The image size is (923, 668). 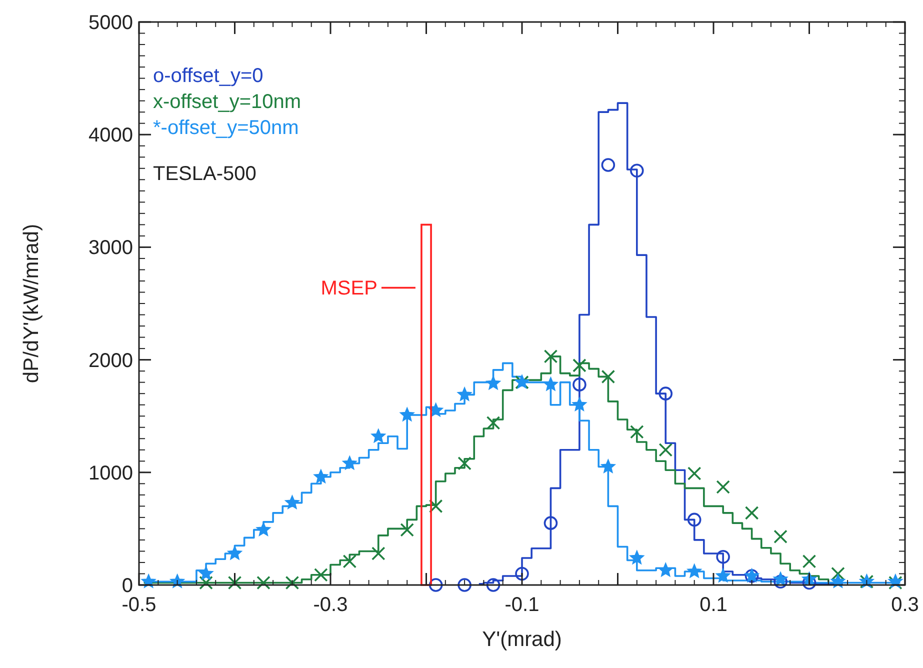 What do you see at coordinates (110, 23) in the screenshot?
I see `y-tick-label: 5000` at bounding box center [110, 23].